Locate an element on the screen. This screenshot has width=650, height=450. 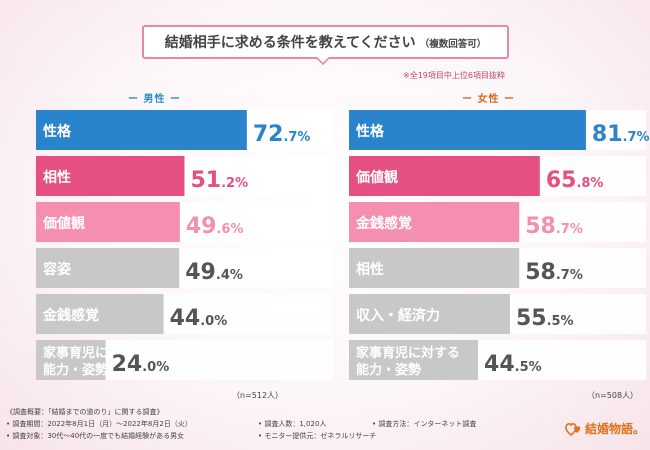
bar-value-label: 24.0% is located at coordinates (141, 364).